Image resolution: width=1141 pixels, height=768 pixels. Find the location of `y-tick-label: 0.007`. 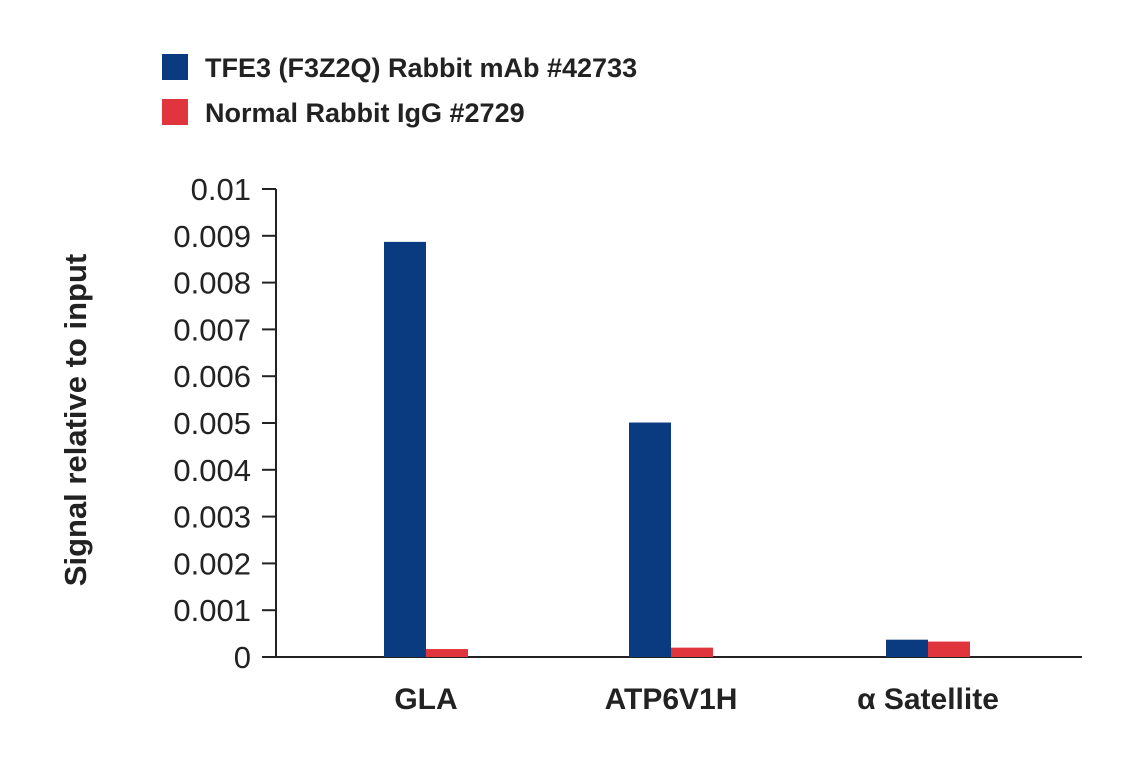

y-tick-label: 0.007 is located at coordinates (212, 329).